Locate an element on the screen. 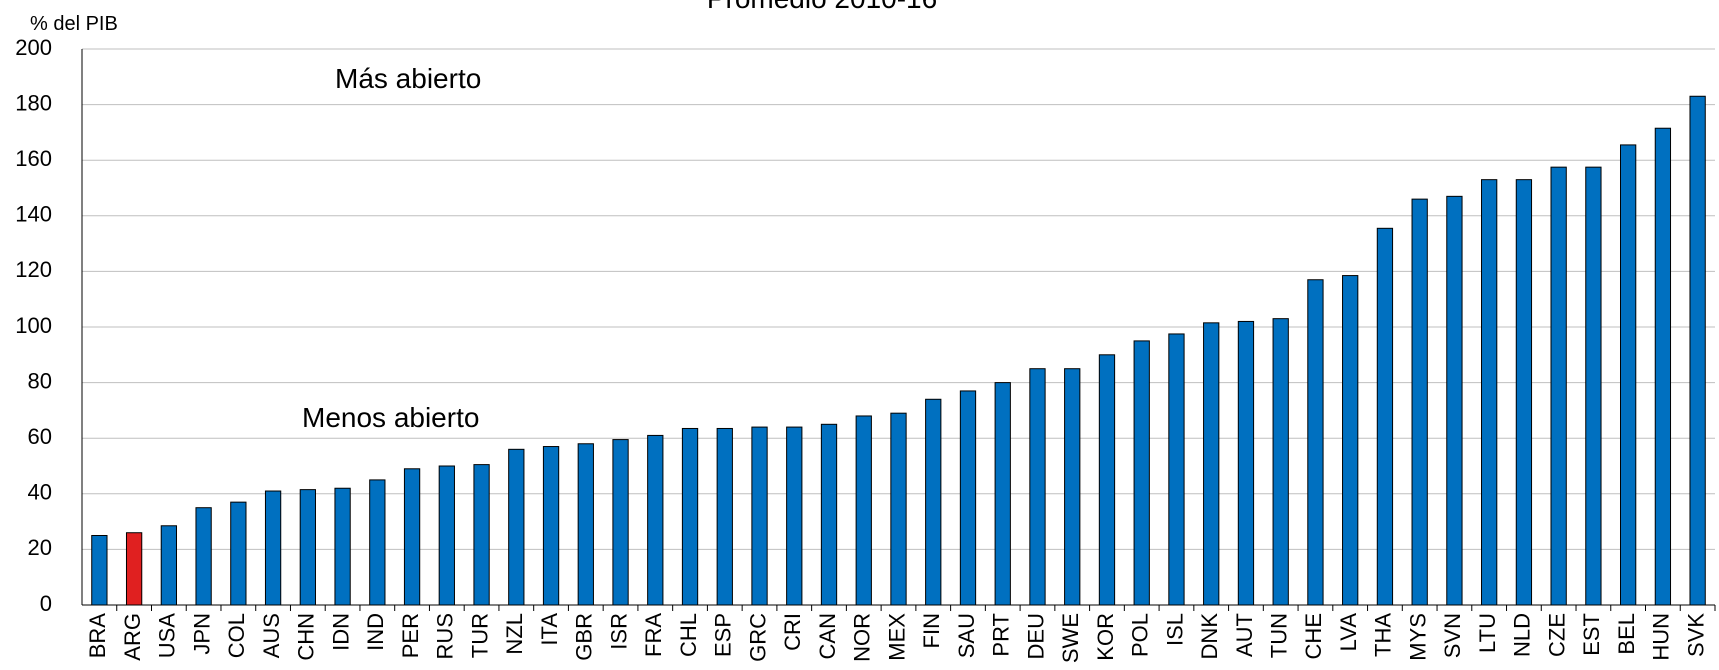 The width and height of the screenshot is (1719, 670). x-tick-label: PER is located at coordinates (410, 635).